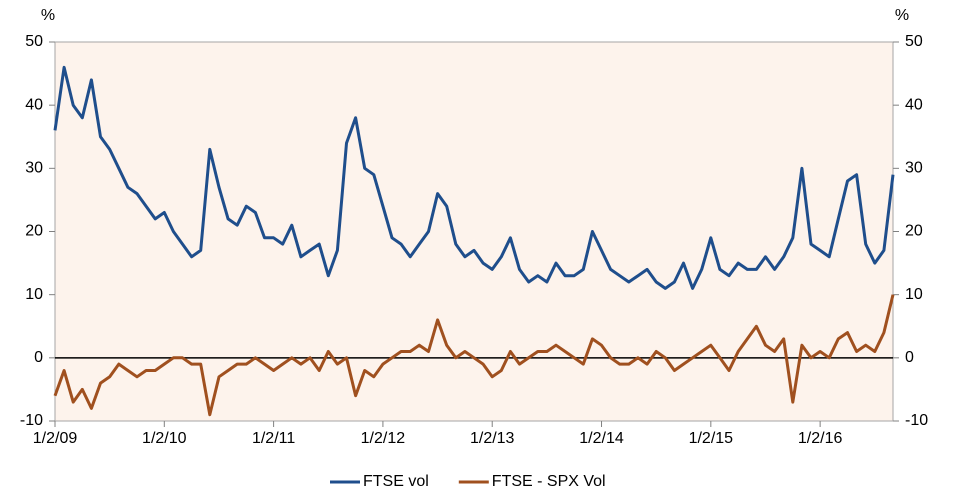  I want to click on x-tick-label: 1/2/11, so click(273, 438).